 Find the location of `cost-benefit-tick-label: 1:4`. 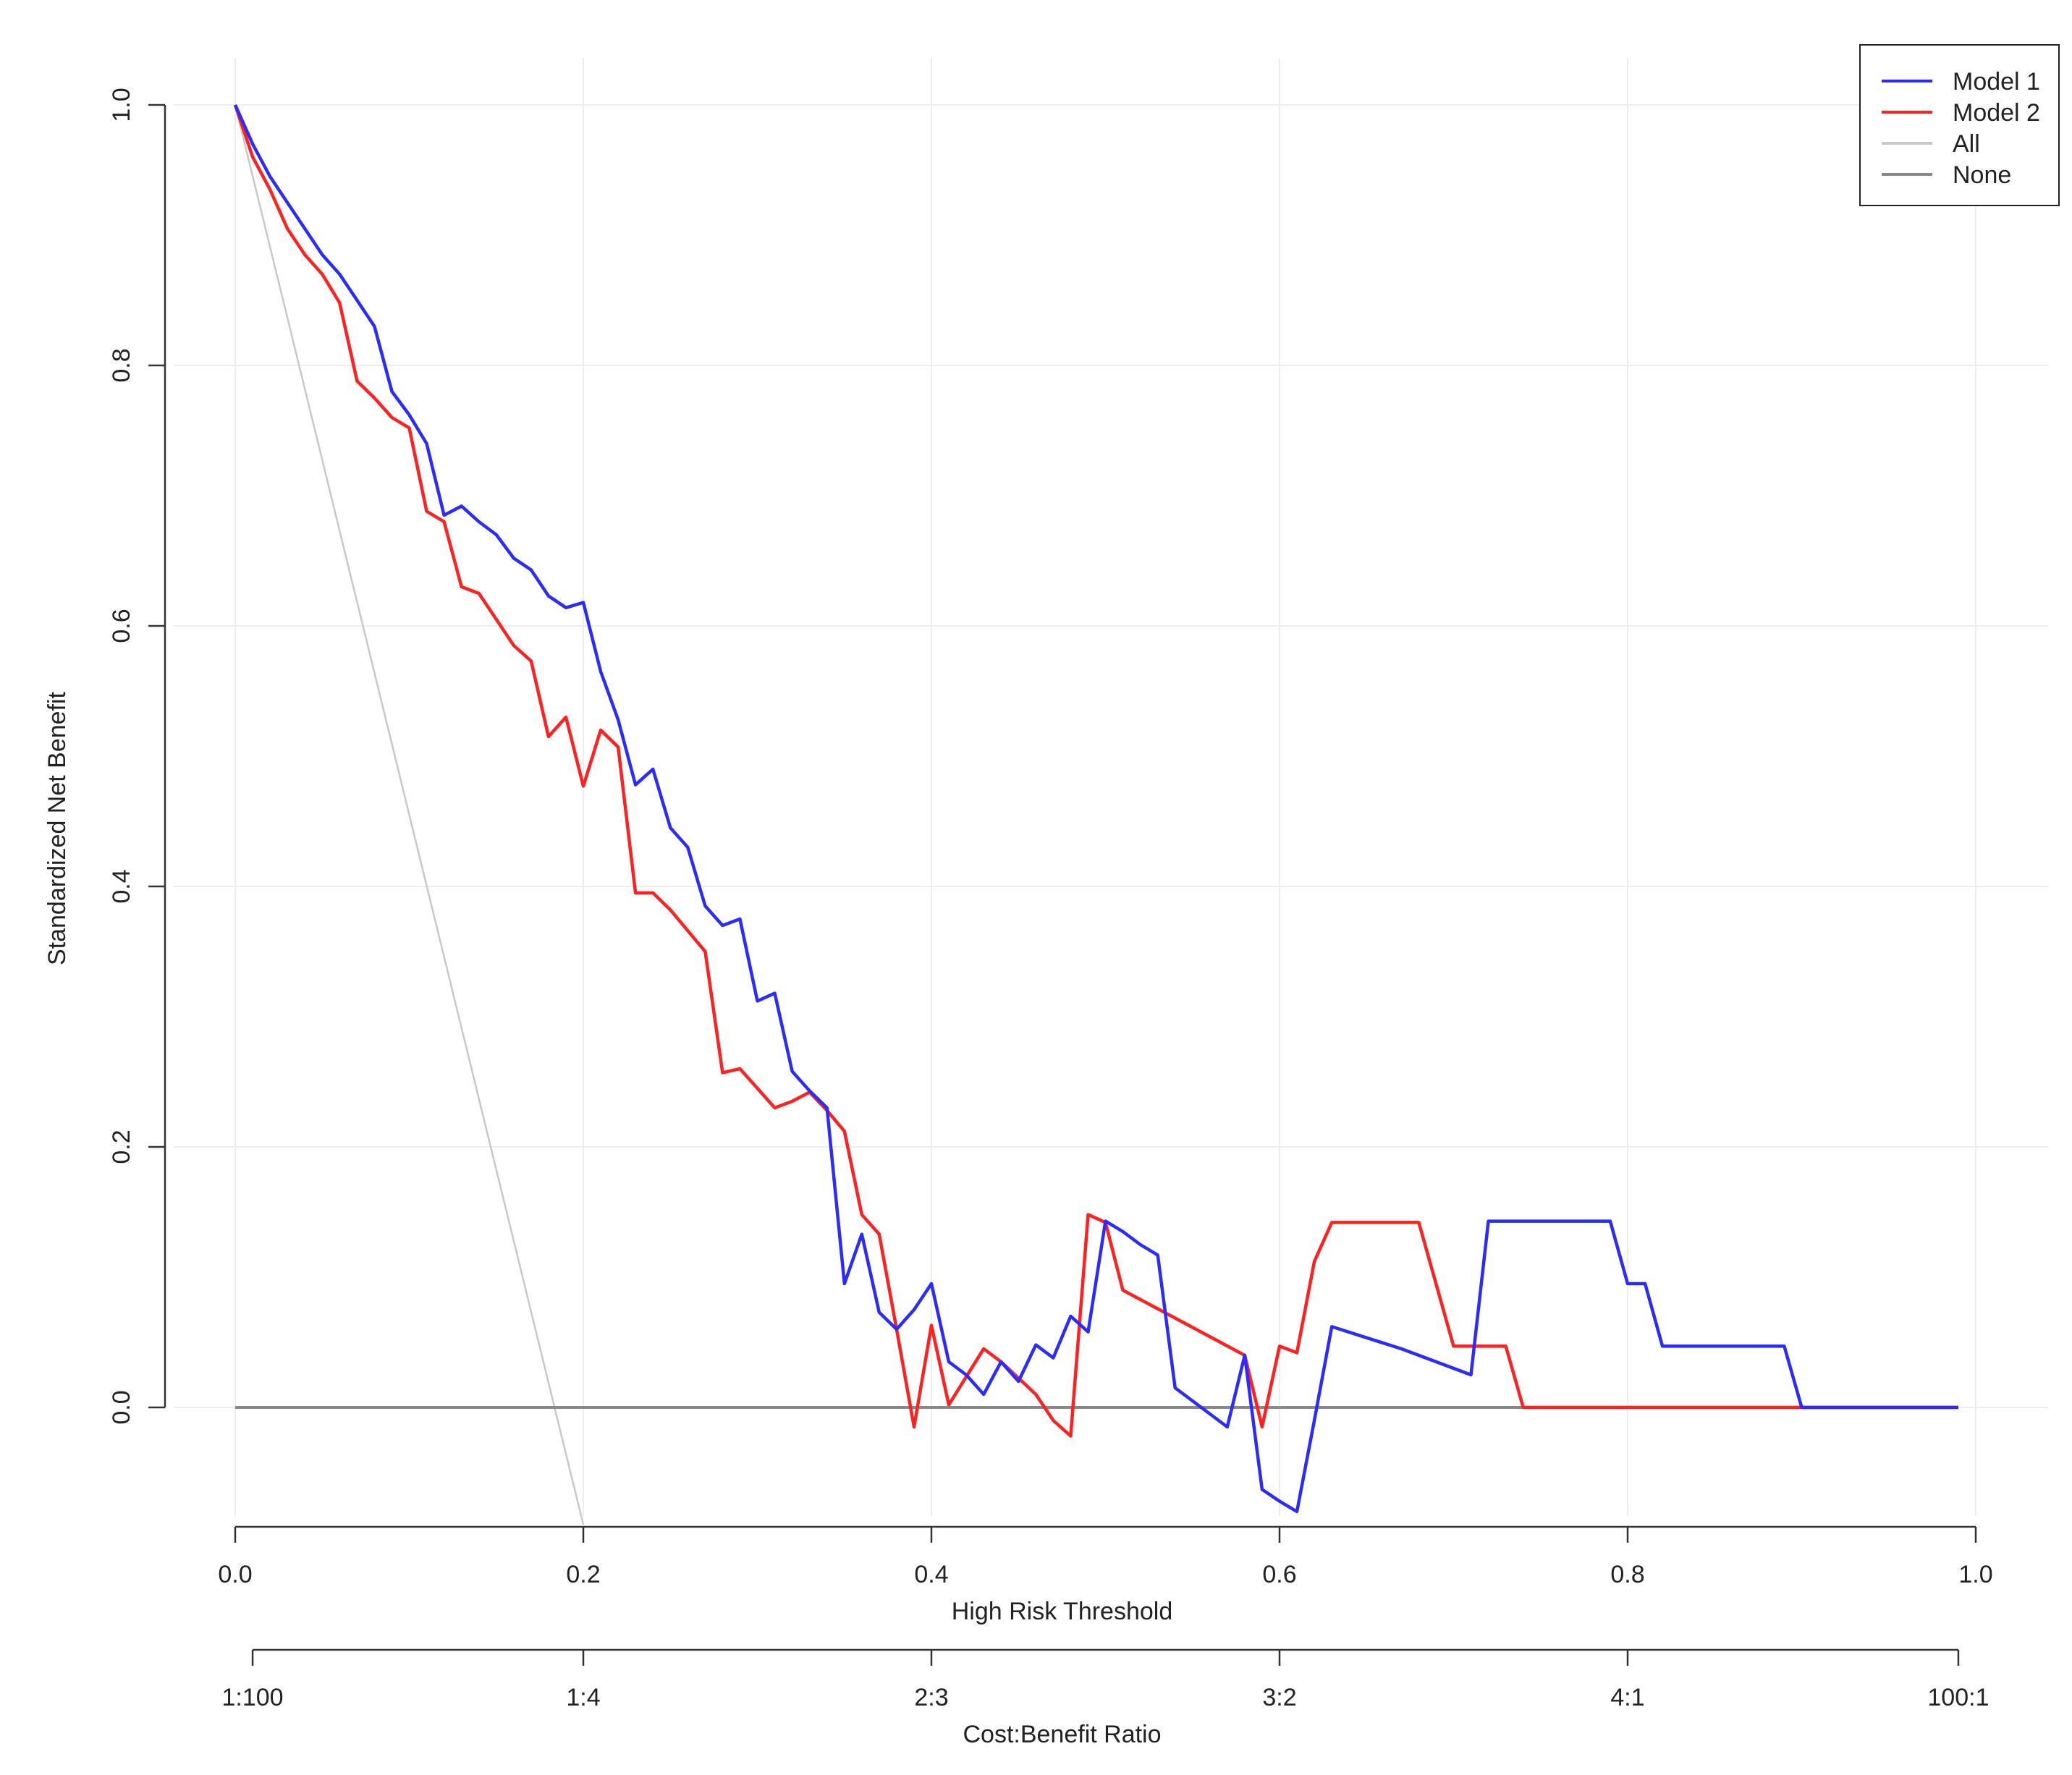

cost-benefit-tick-label: 1:4 is located at coordinates (583, 1697).